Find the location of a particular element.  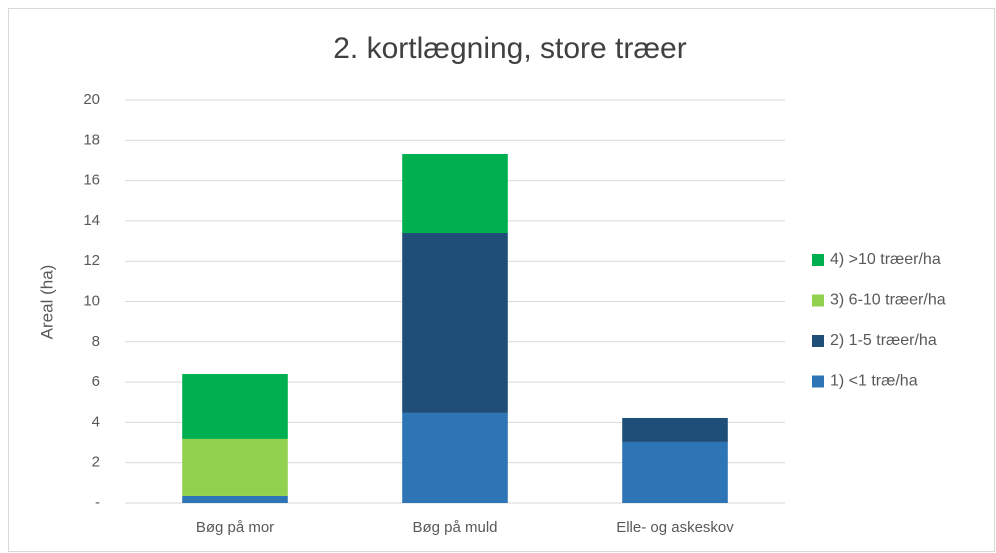

legend-label: 1) <1 træ/ha is located at coordinates (874, 381).